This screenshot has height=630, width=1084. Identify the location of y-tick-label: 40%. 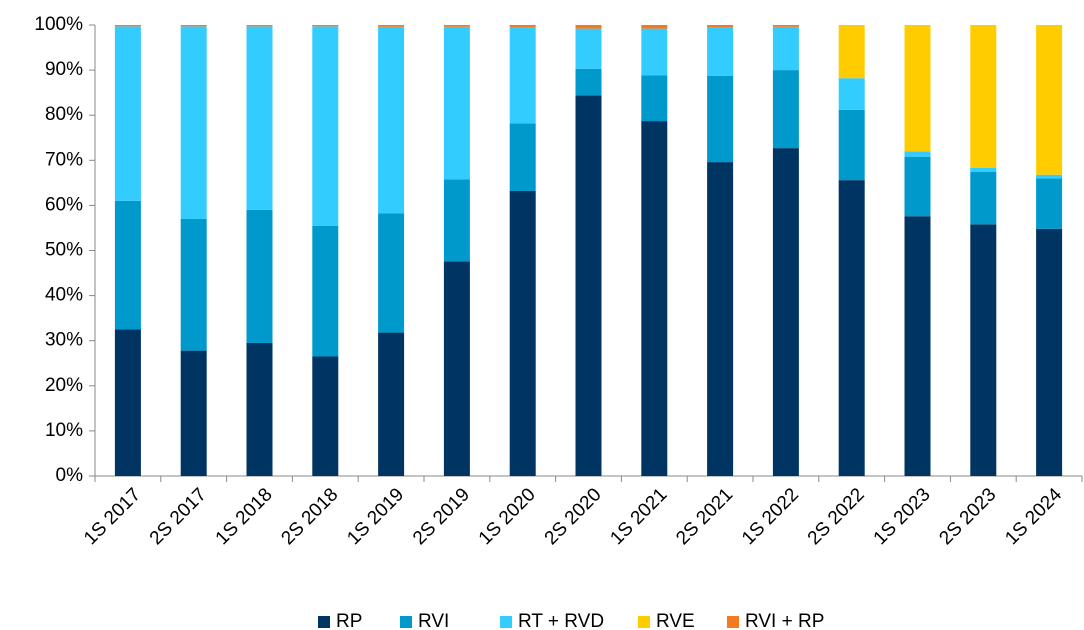
(64, 295).